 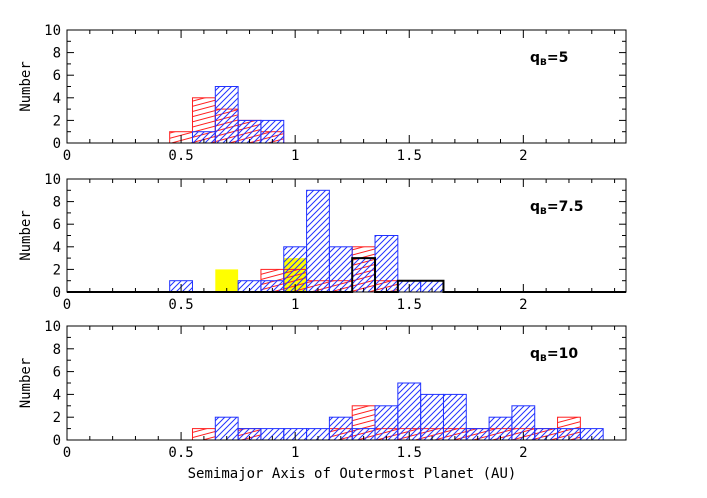 I want to click on panel-annotation: qB=10, so click(x=554, y=355).